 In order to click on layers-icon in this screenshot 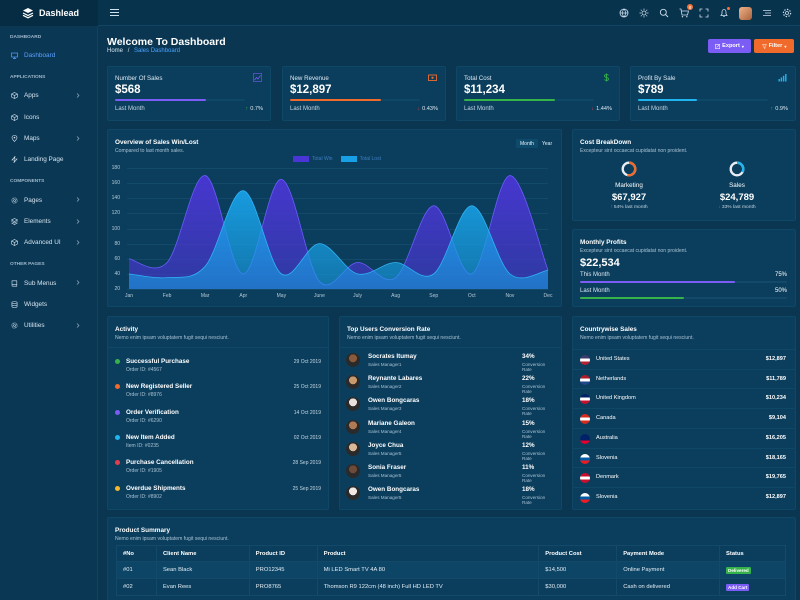, I will do `click(14, 221)`.